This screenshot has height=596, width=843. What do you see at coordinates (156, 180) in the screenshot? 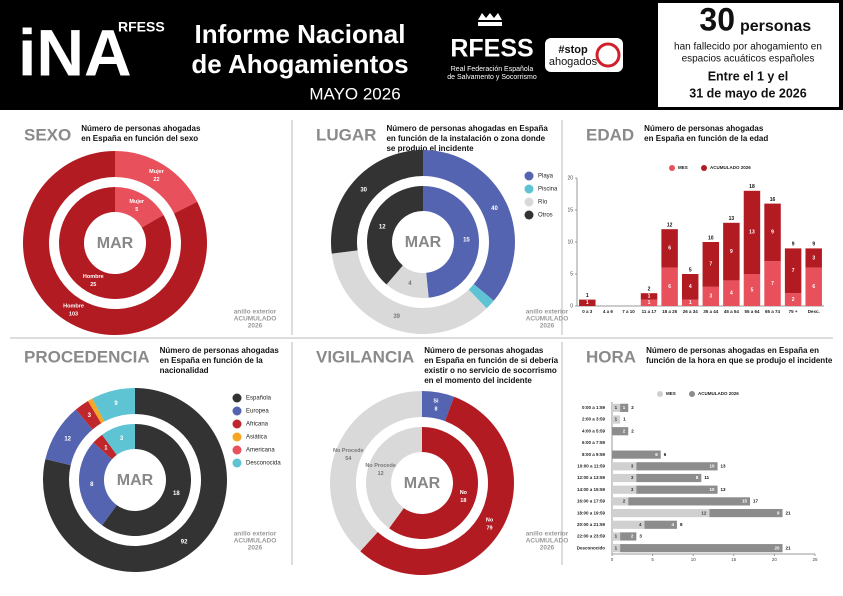
I see `segment-value: 22` at bounding box center [156, 180].